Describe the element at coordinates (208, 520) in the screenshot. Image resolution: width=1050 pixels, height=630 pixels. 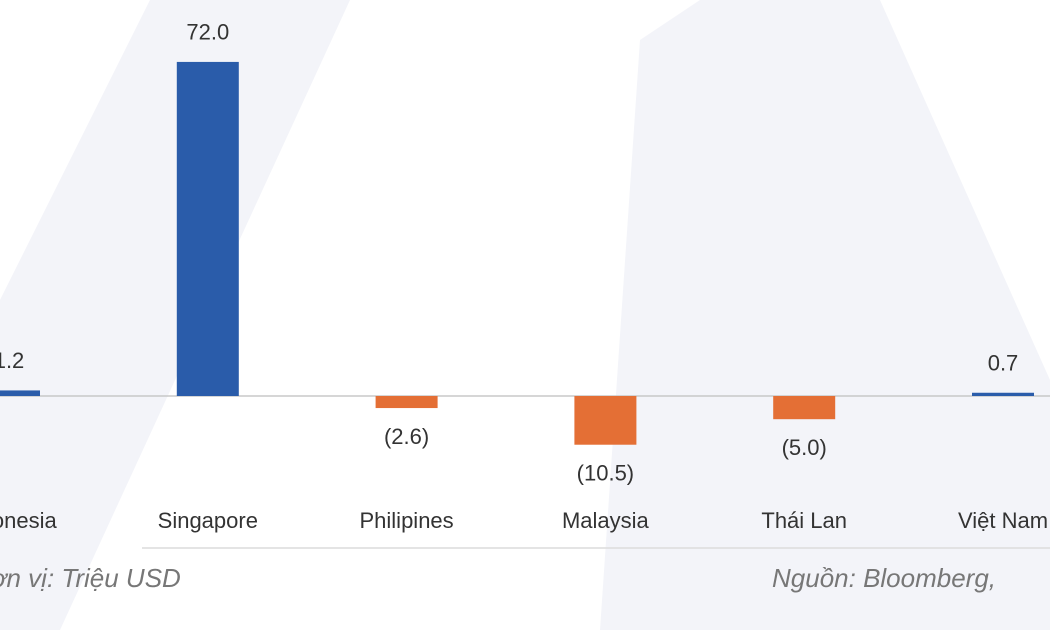
I see `x-tick-label: Singapore` at that location.